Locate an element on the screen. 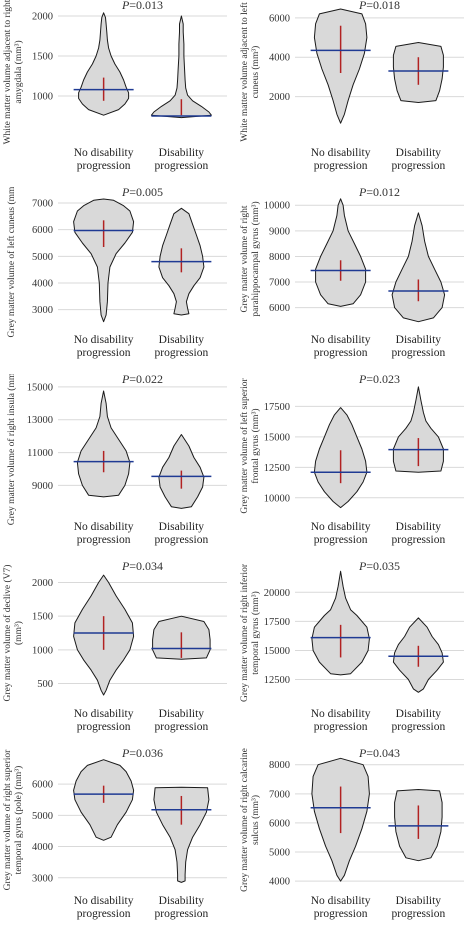 The height and width of the screenshot is (936, 474). y-axis-label: Grey matter volume of left cuneus (mm³) is located at coordinates (11, 262).